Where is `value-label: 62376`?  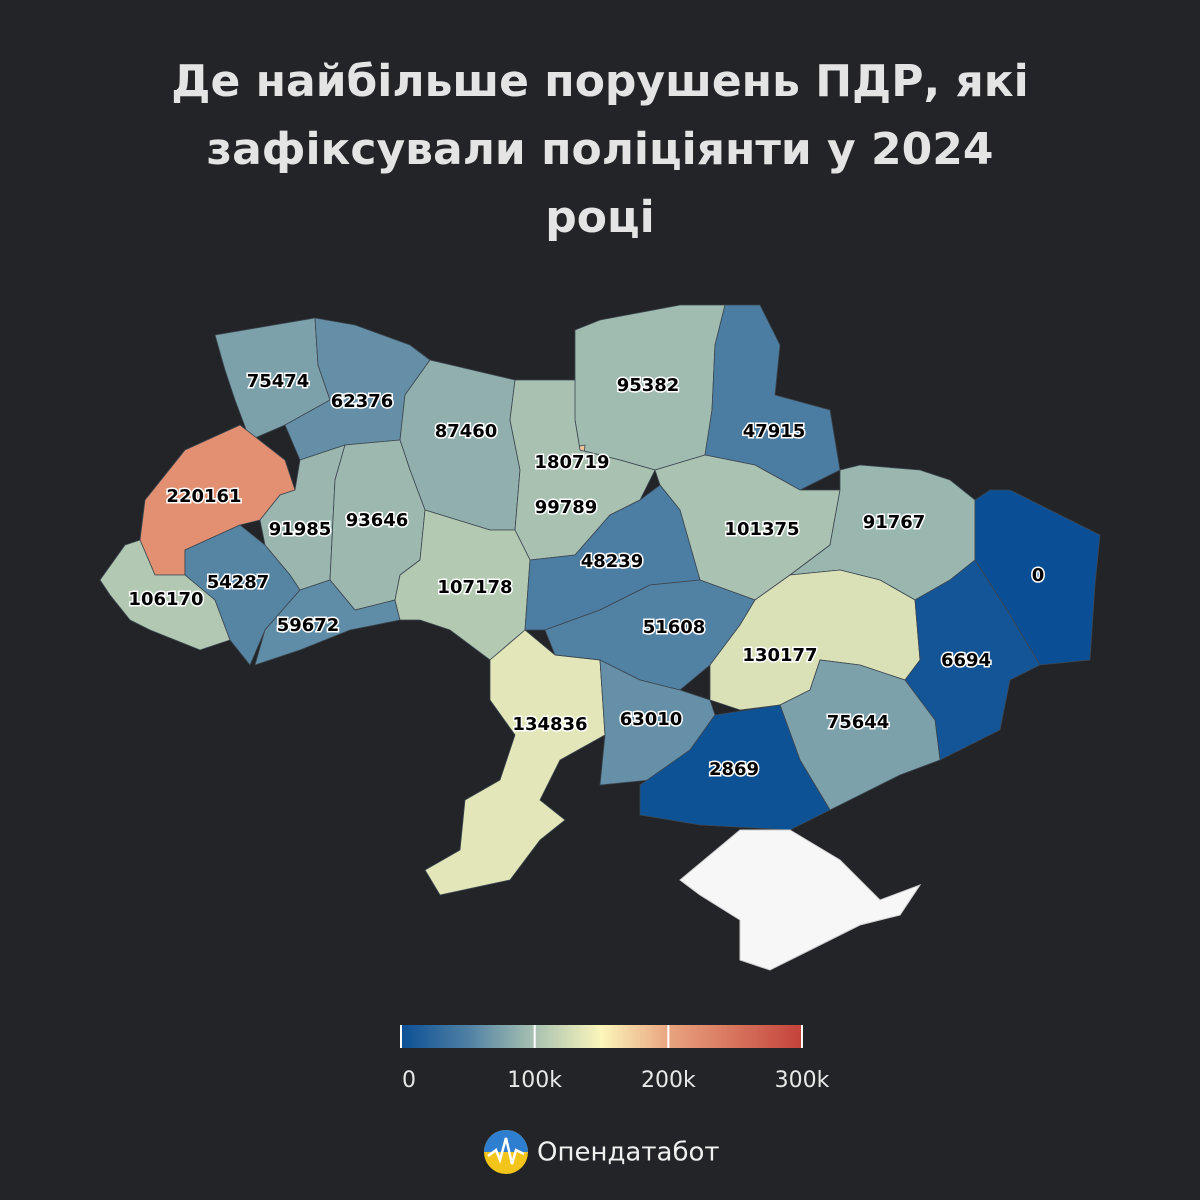
value-label: 62376 is located at coordinates (362, 401).